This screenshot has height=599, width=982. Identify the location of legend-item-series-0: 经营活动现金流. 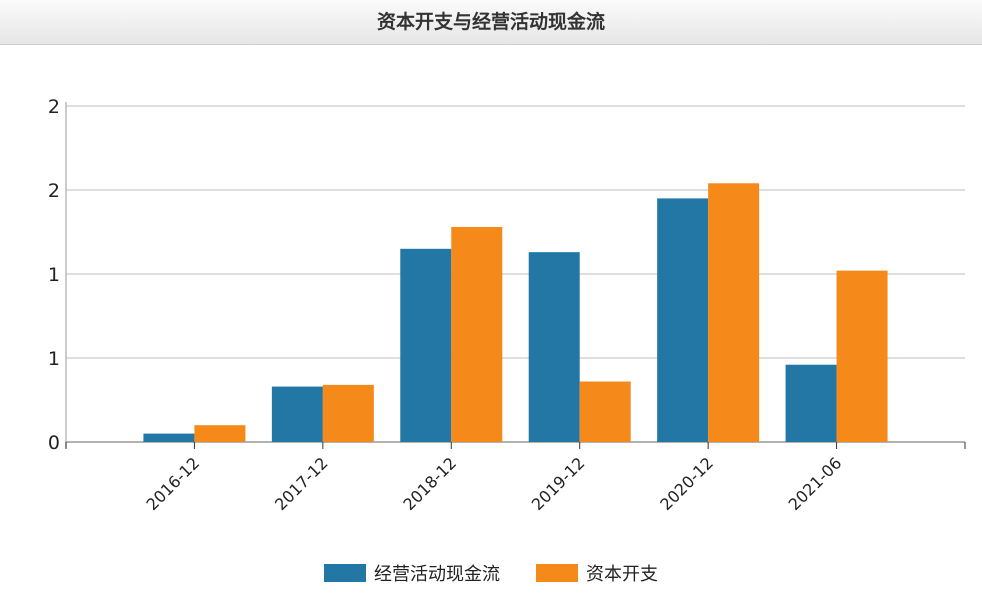
(412, 573).